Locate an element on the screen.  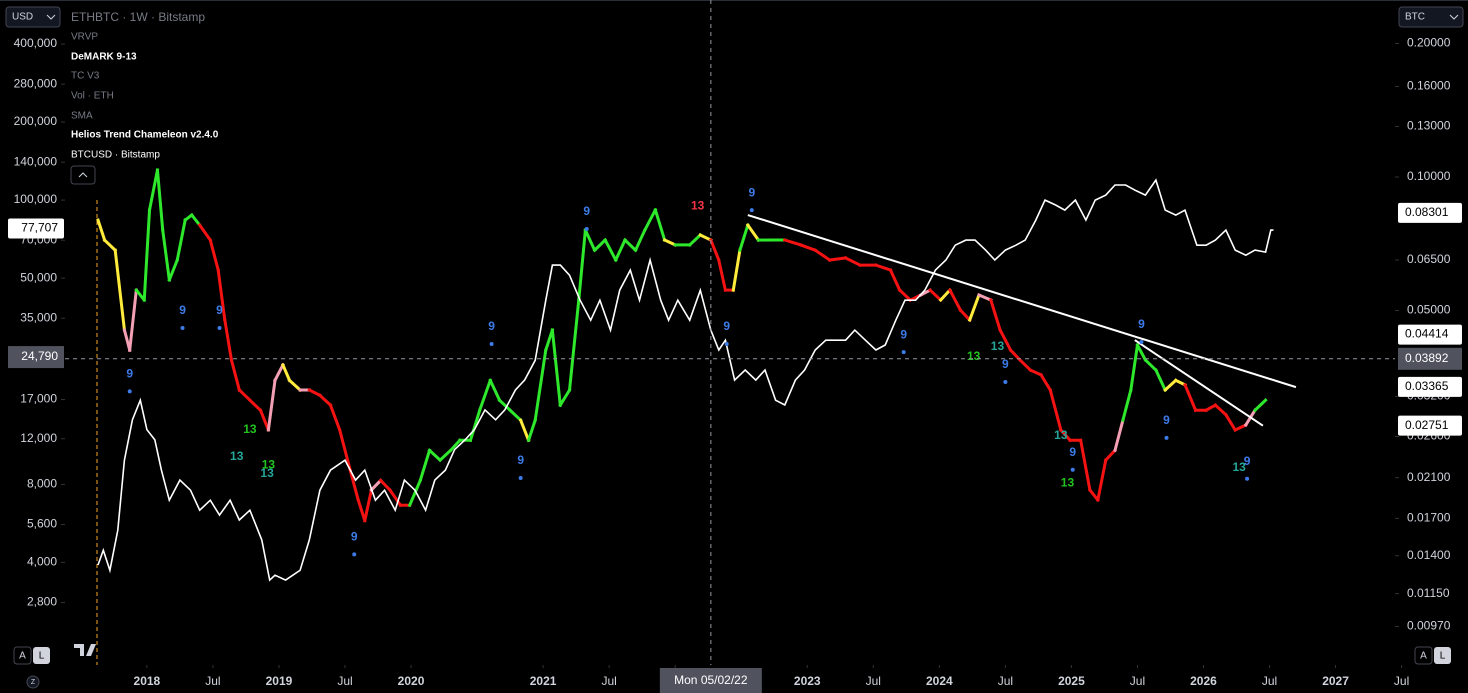
indicator: DeMARK 9-13 is located at coordinates (104, 57).